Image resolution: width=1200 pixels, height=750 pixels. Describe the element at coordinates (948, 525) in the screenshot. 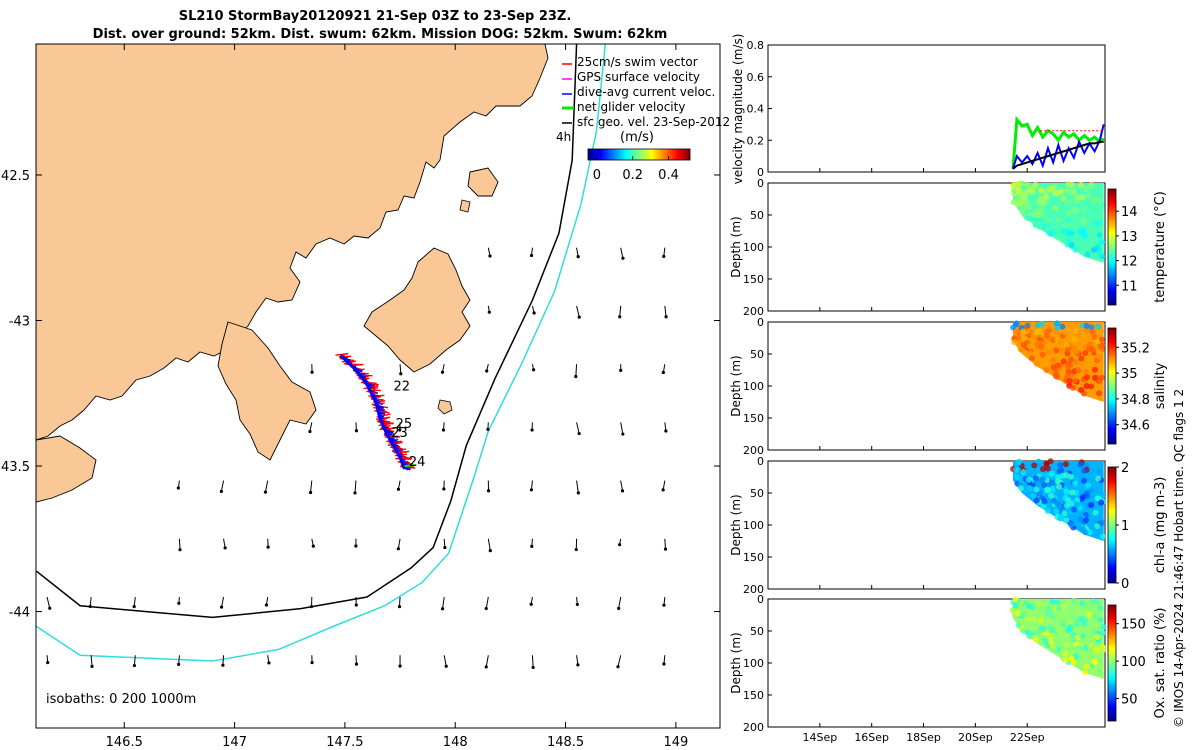

I see `chl-a-panel: 0 50 100 150 200 Depth (m) 0 1 2 chl-a (mg m-3)` at that location.